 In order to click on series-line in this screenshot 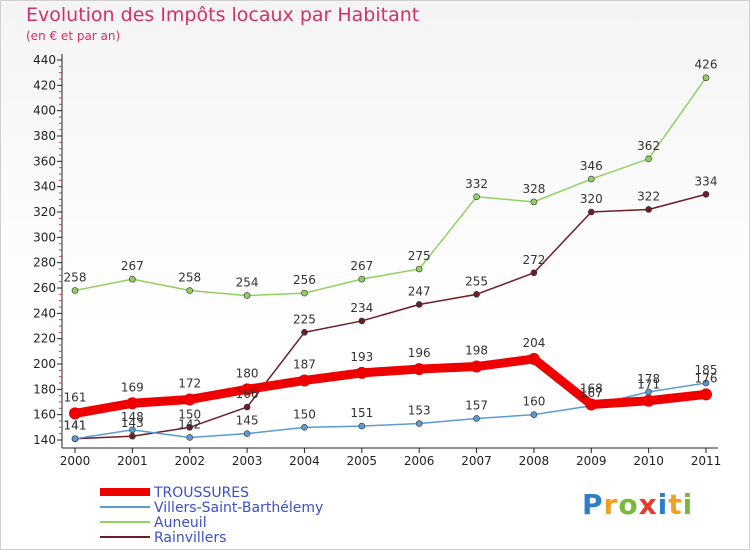, I will do `click(390, 386)`.